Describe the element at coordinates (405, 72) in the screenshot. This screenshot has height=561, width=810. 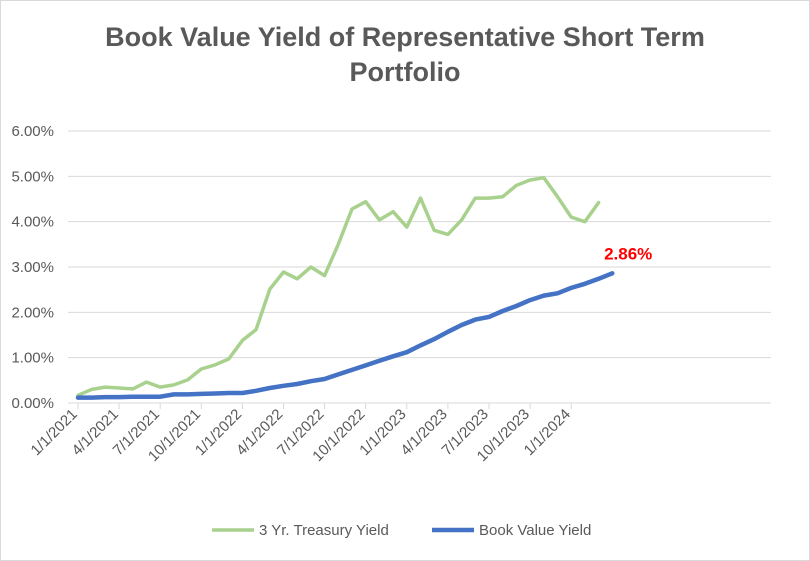
I see `chart-title-line-2: Portfolio` at that location.